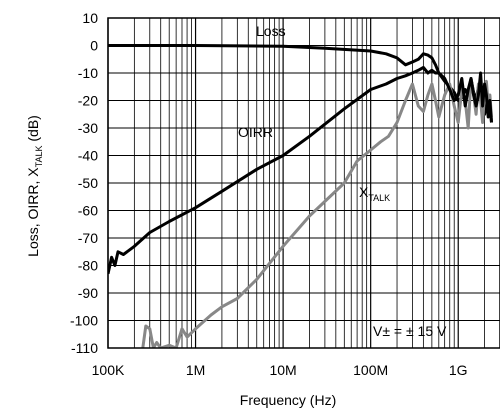 This screenshot has height=413, width=500. What do you see at coordinates (410, 331) in the screenshot?
I see `supply-annotation: V± = ± 15 V` at bounding box center [410, 331].